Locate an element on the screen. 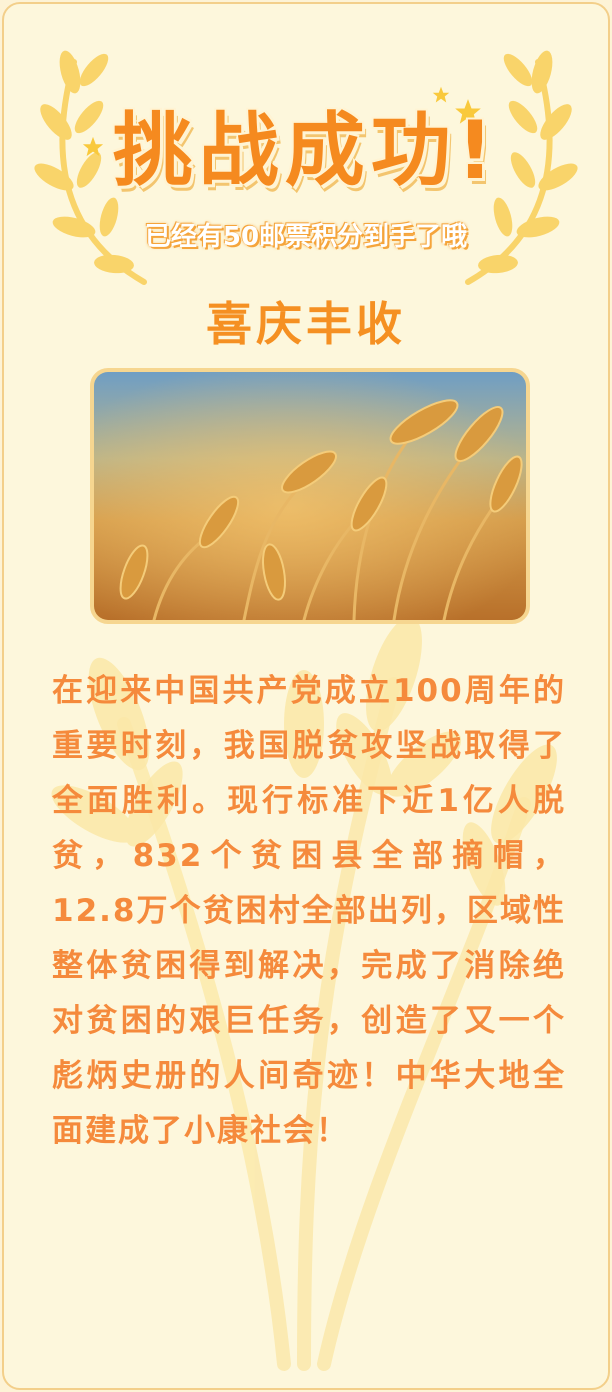 Image resolution: width=612 pixels, height=1392 pixels. laurel-right-icon is located at coordinates (521, 167).